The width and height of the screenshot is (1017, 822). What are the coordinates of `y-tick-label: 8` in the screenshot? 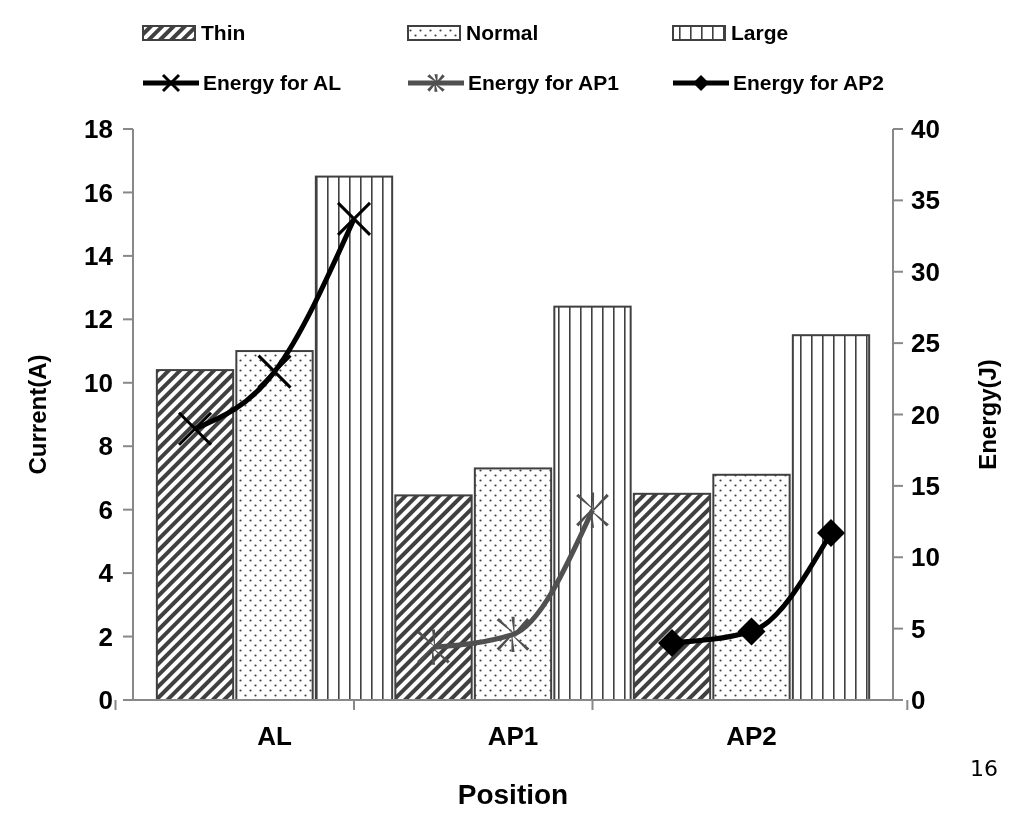 It's located at (105, 446).